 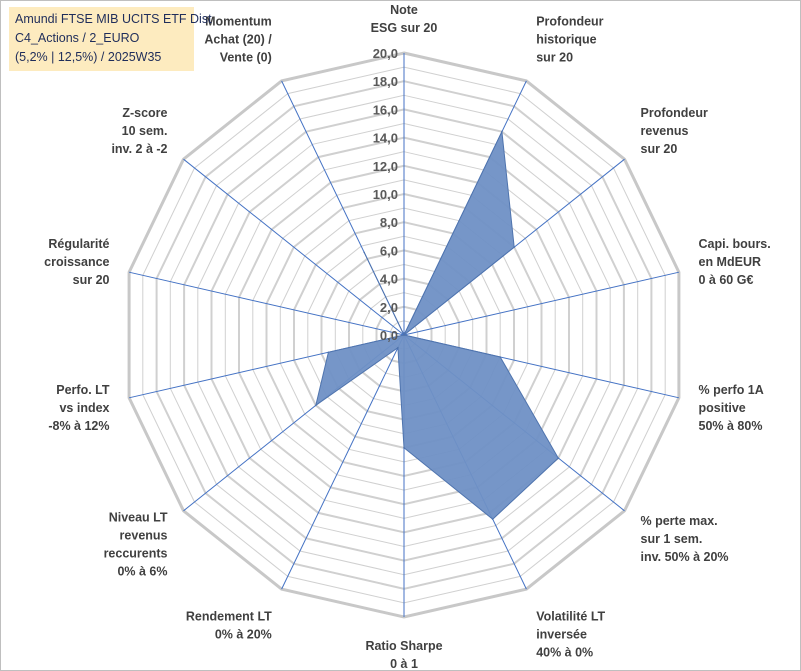 What do you see at coordinates (404, 664) in the screenshot?
I see `axis-label-line: 0 à 1` at bounding box center [404, 664].